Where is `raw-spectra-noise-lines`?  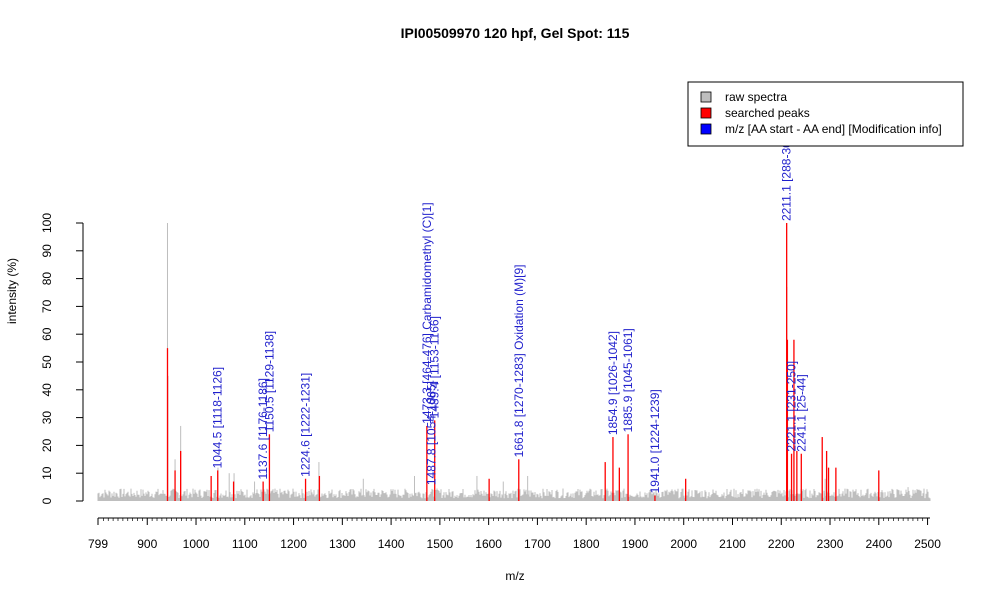
raw-spectra-noise-lines is located at coordinates (514, 494).